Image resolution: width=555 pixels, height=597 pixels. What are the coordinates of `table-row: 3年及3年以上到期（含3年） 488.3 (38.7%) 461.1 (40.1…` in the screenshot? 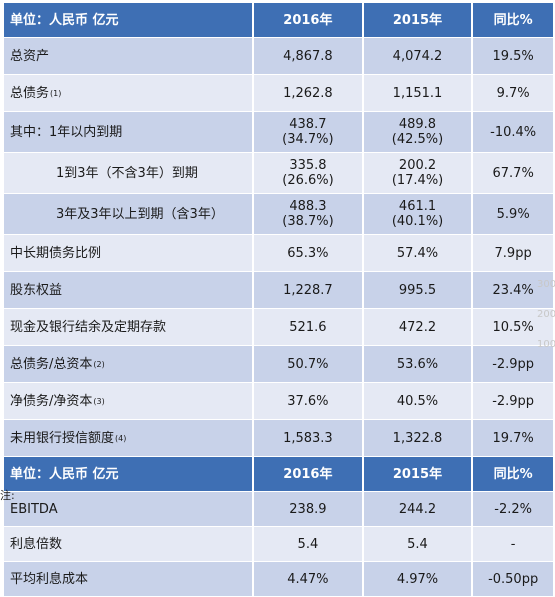 It's located at (278, 214).